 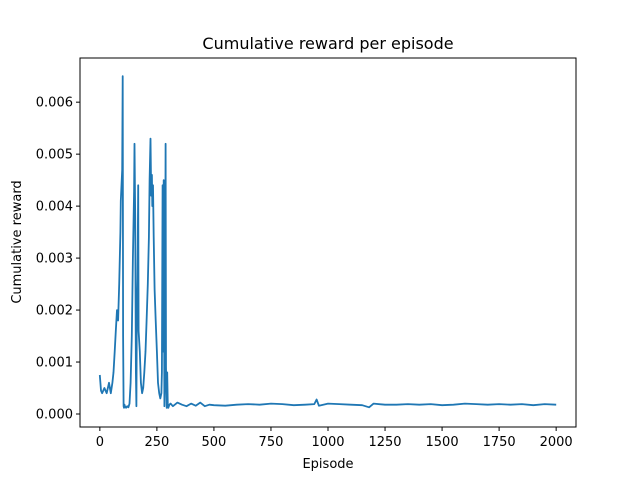 I want to click on x-tick-label: 750, so click(x=271, y=442).